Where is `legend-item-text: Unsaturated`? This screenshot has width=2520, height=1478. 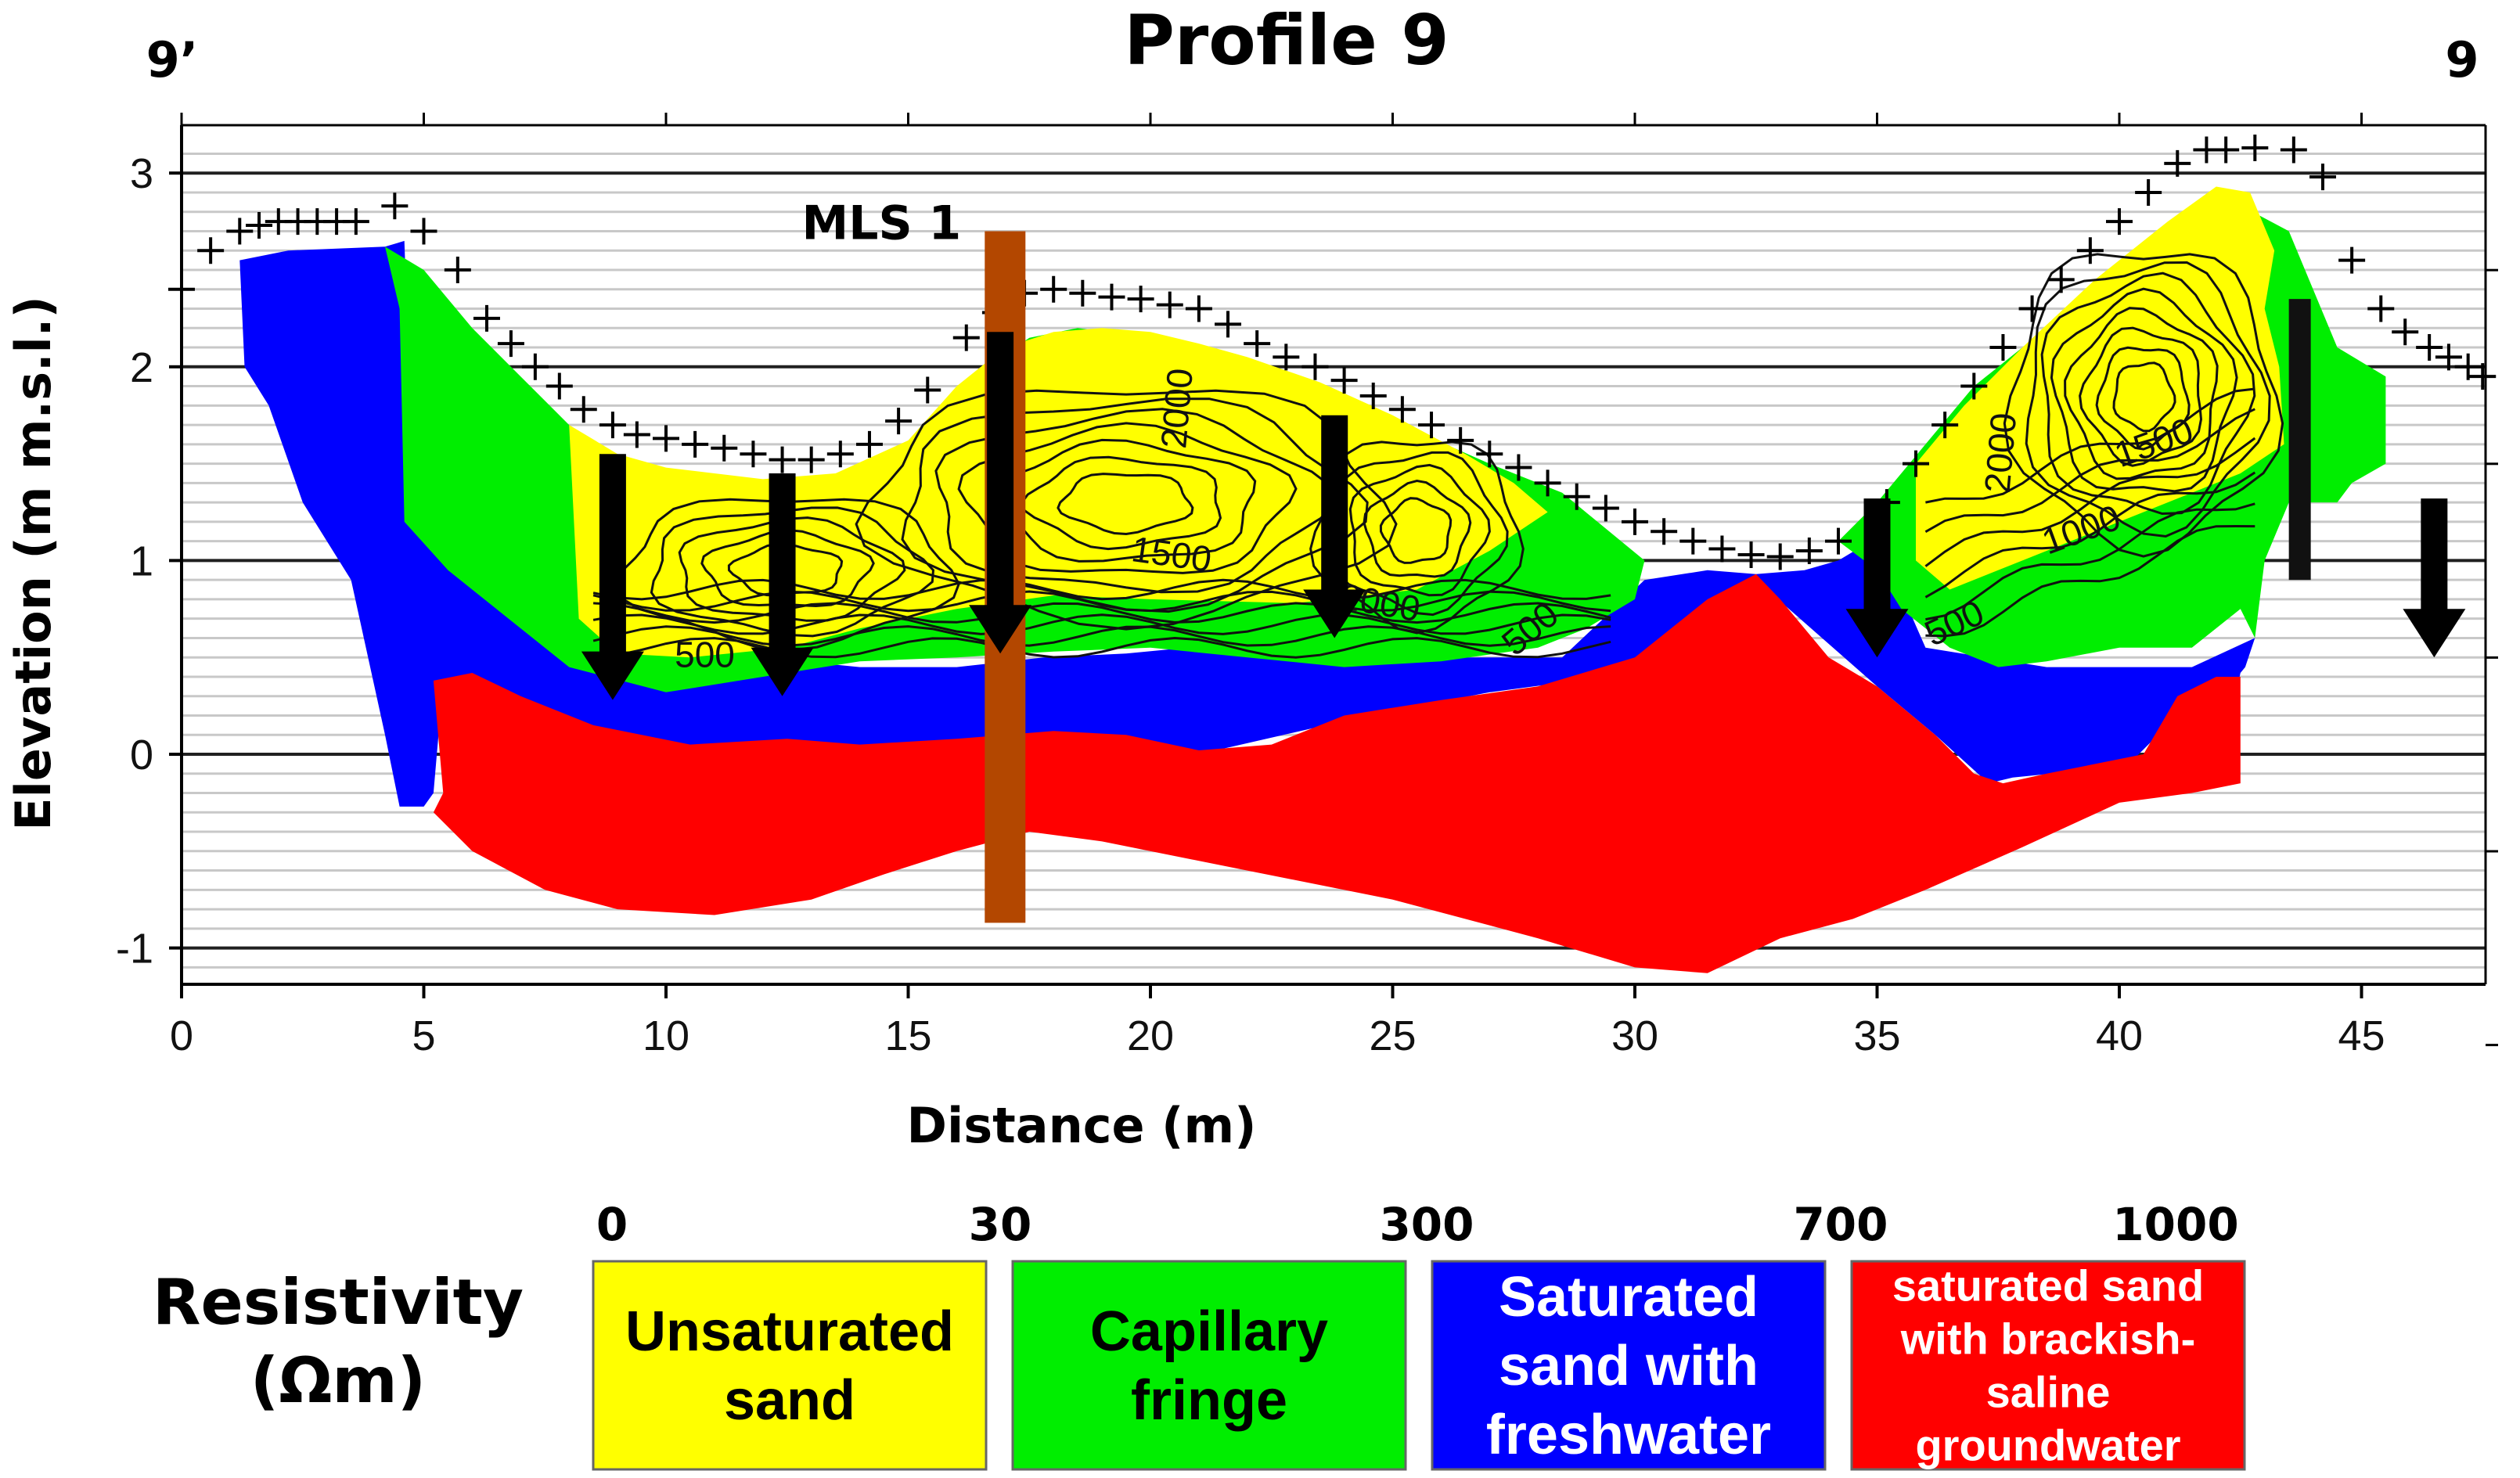
legend-item-text: Unsaturated is located at coordinates (789, 1331).